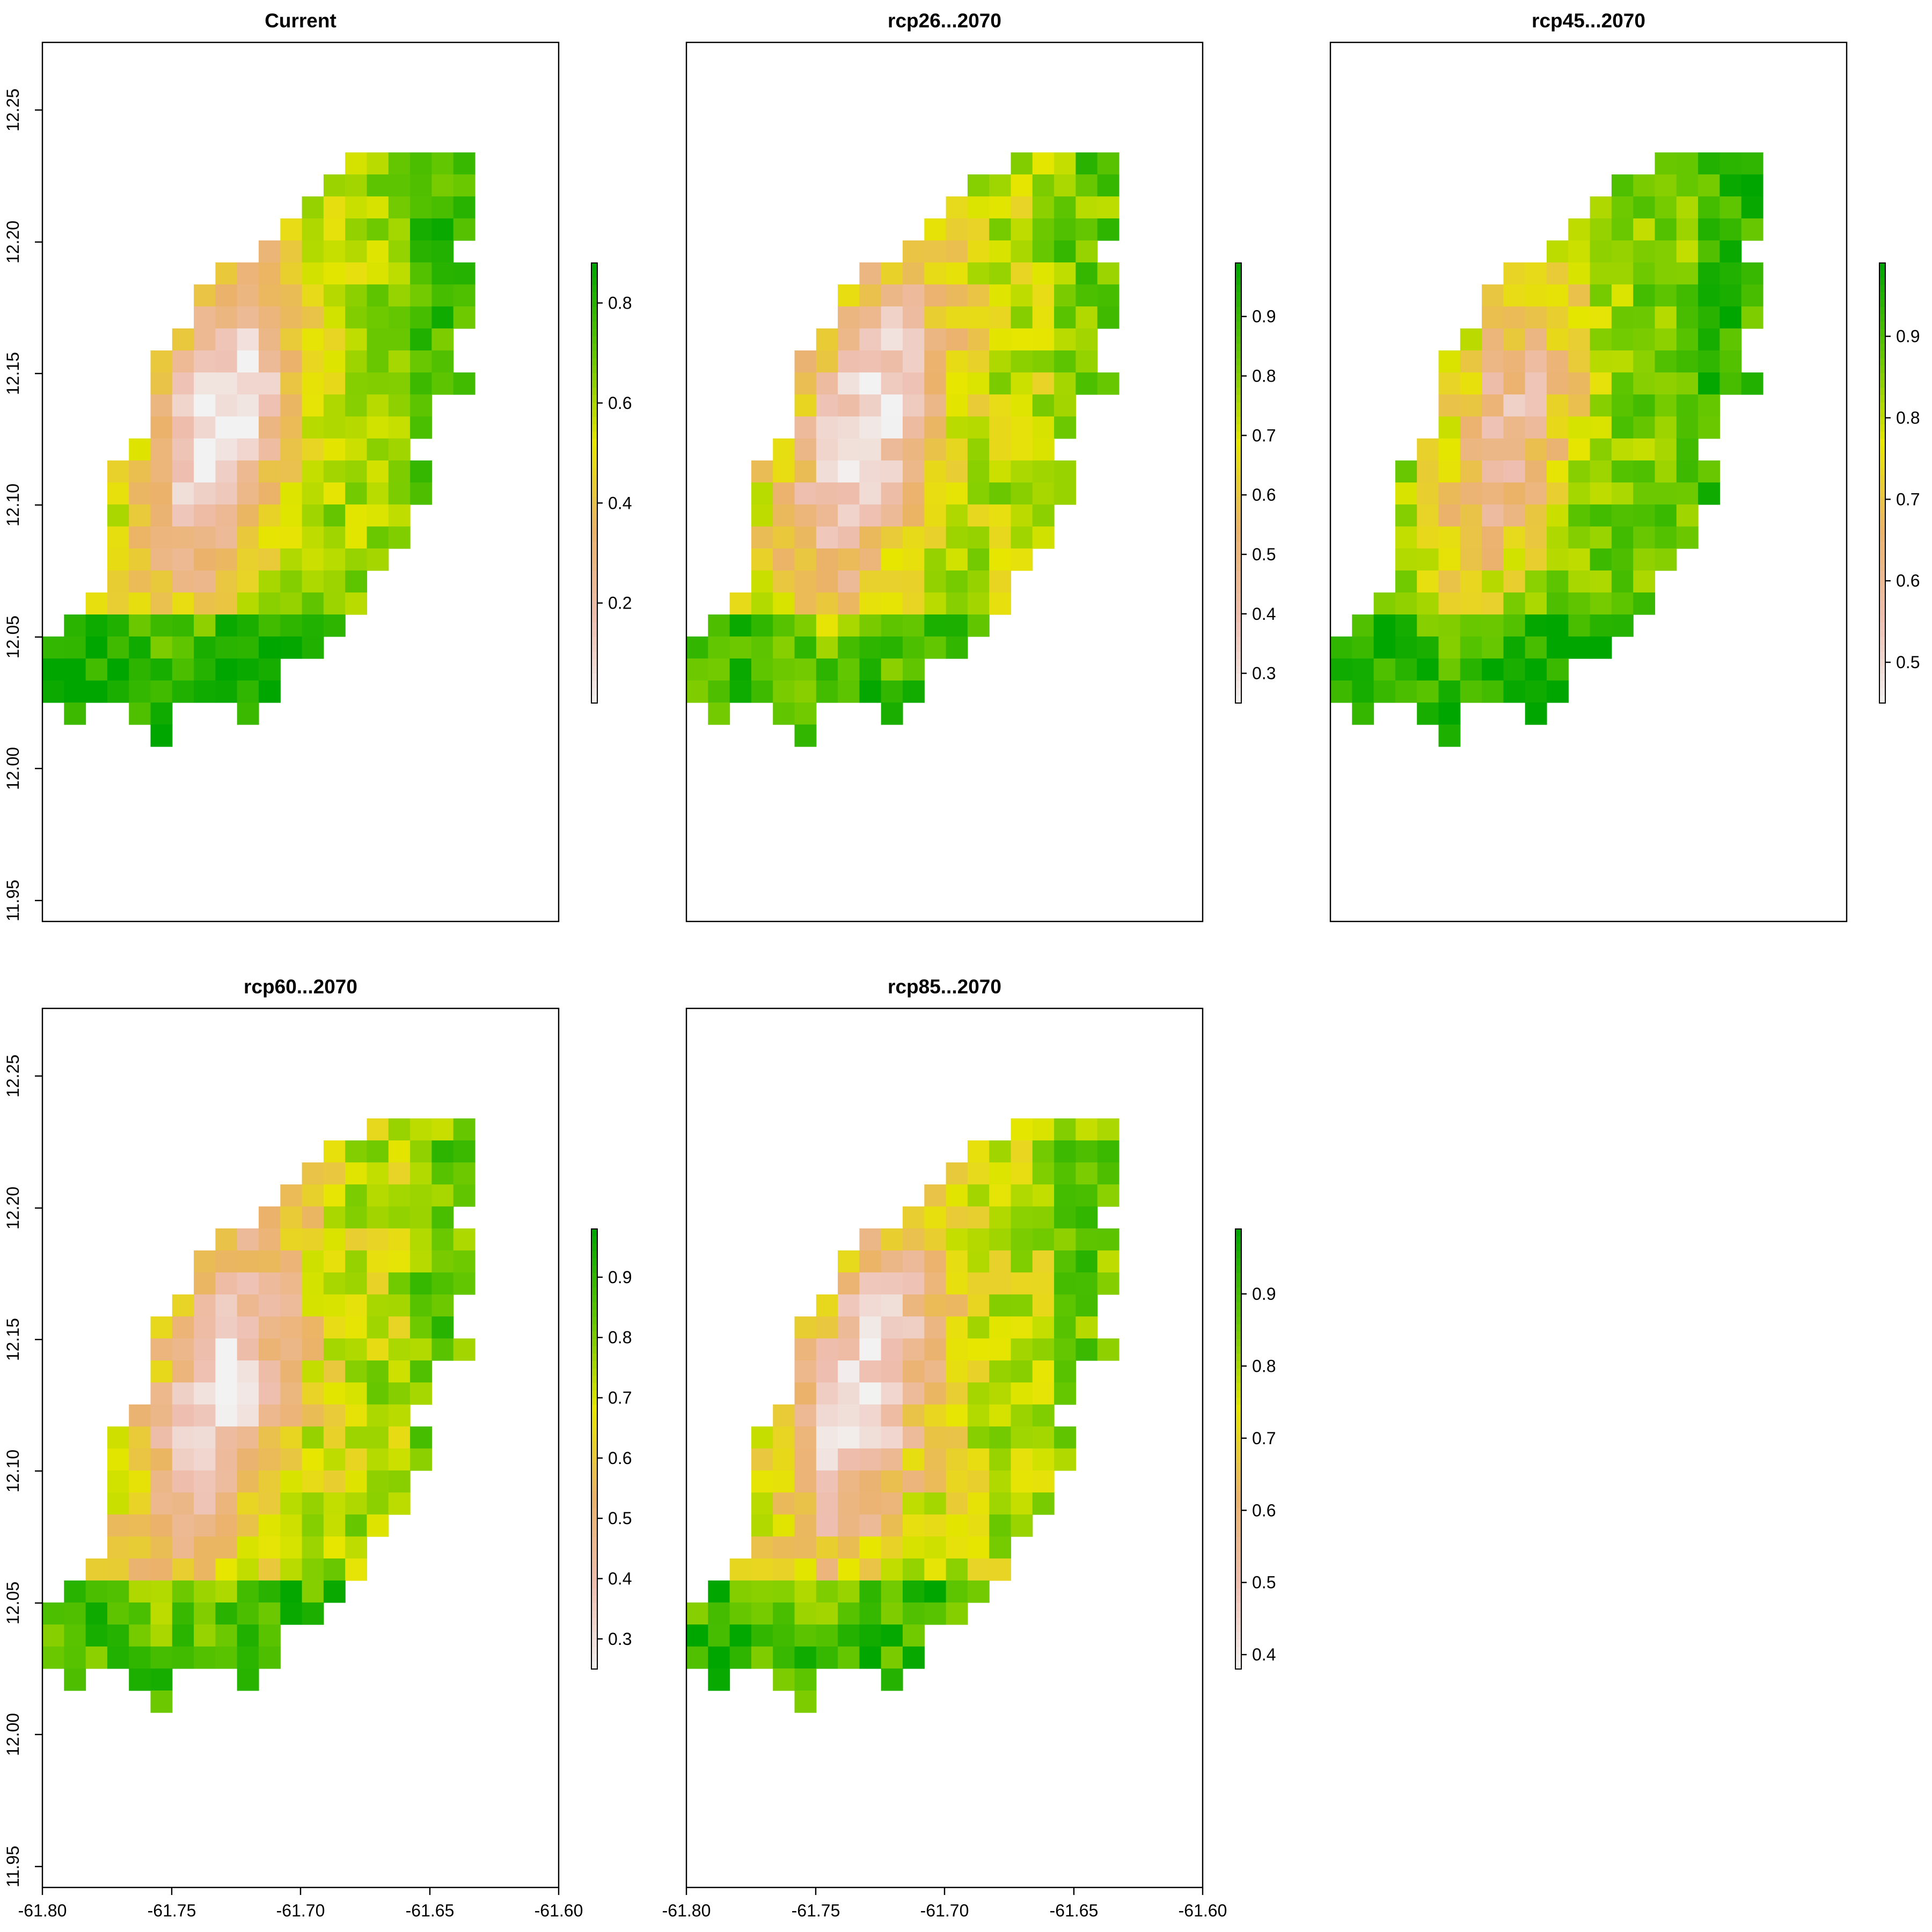 The image size is (1932, 1932). Describe the element at coordinates (13, 1734) in the screenshot. I see `y-tick-label: 12.00` at that location.